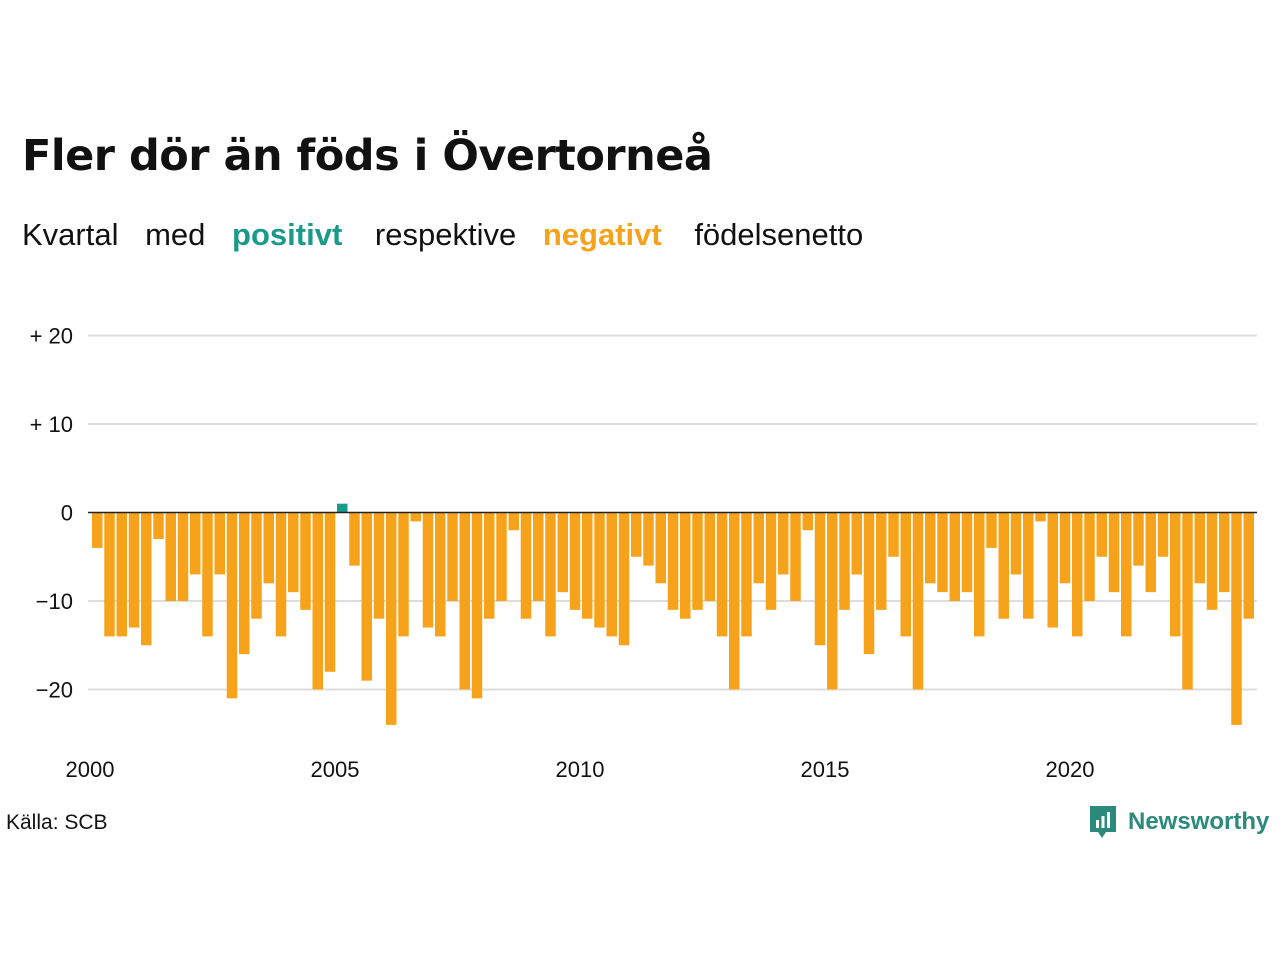 The height and width of the screenshot is (960, 1280). Describe the element at coordinates (287, 234) in the screenshot. I see `legend-positive-label: positivt` at that location.